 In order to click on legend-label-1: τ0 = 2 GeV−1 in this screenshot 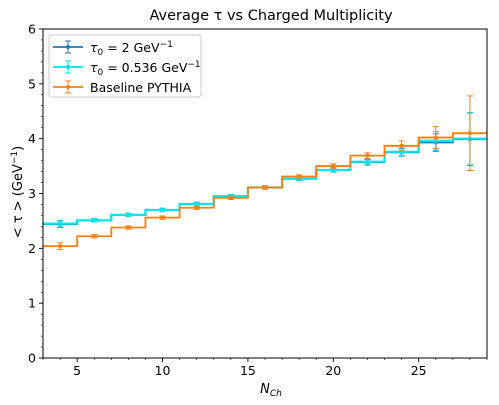, I will do `click(131, 49)`.